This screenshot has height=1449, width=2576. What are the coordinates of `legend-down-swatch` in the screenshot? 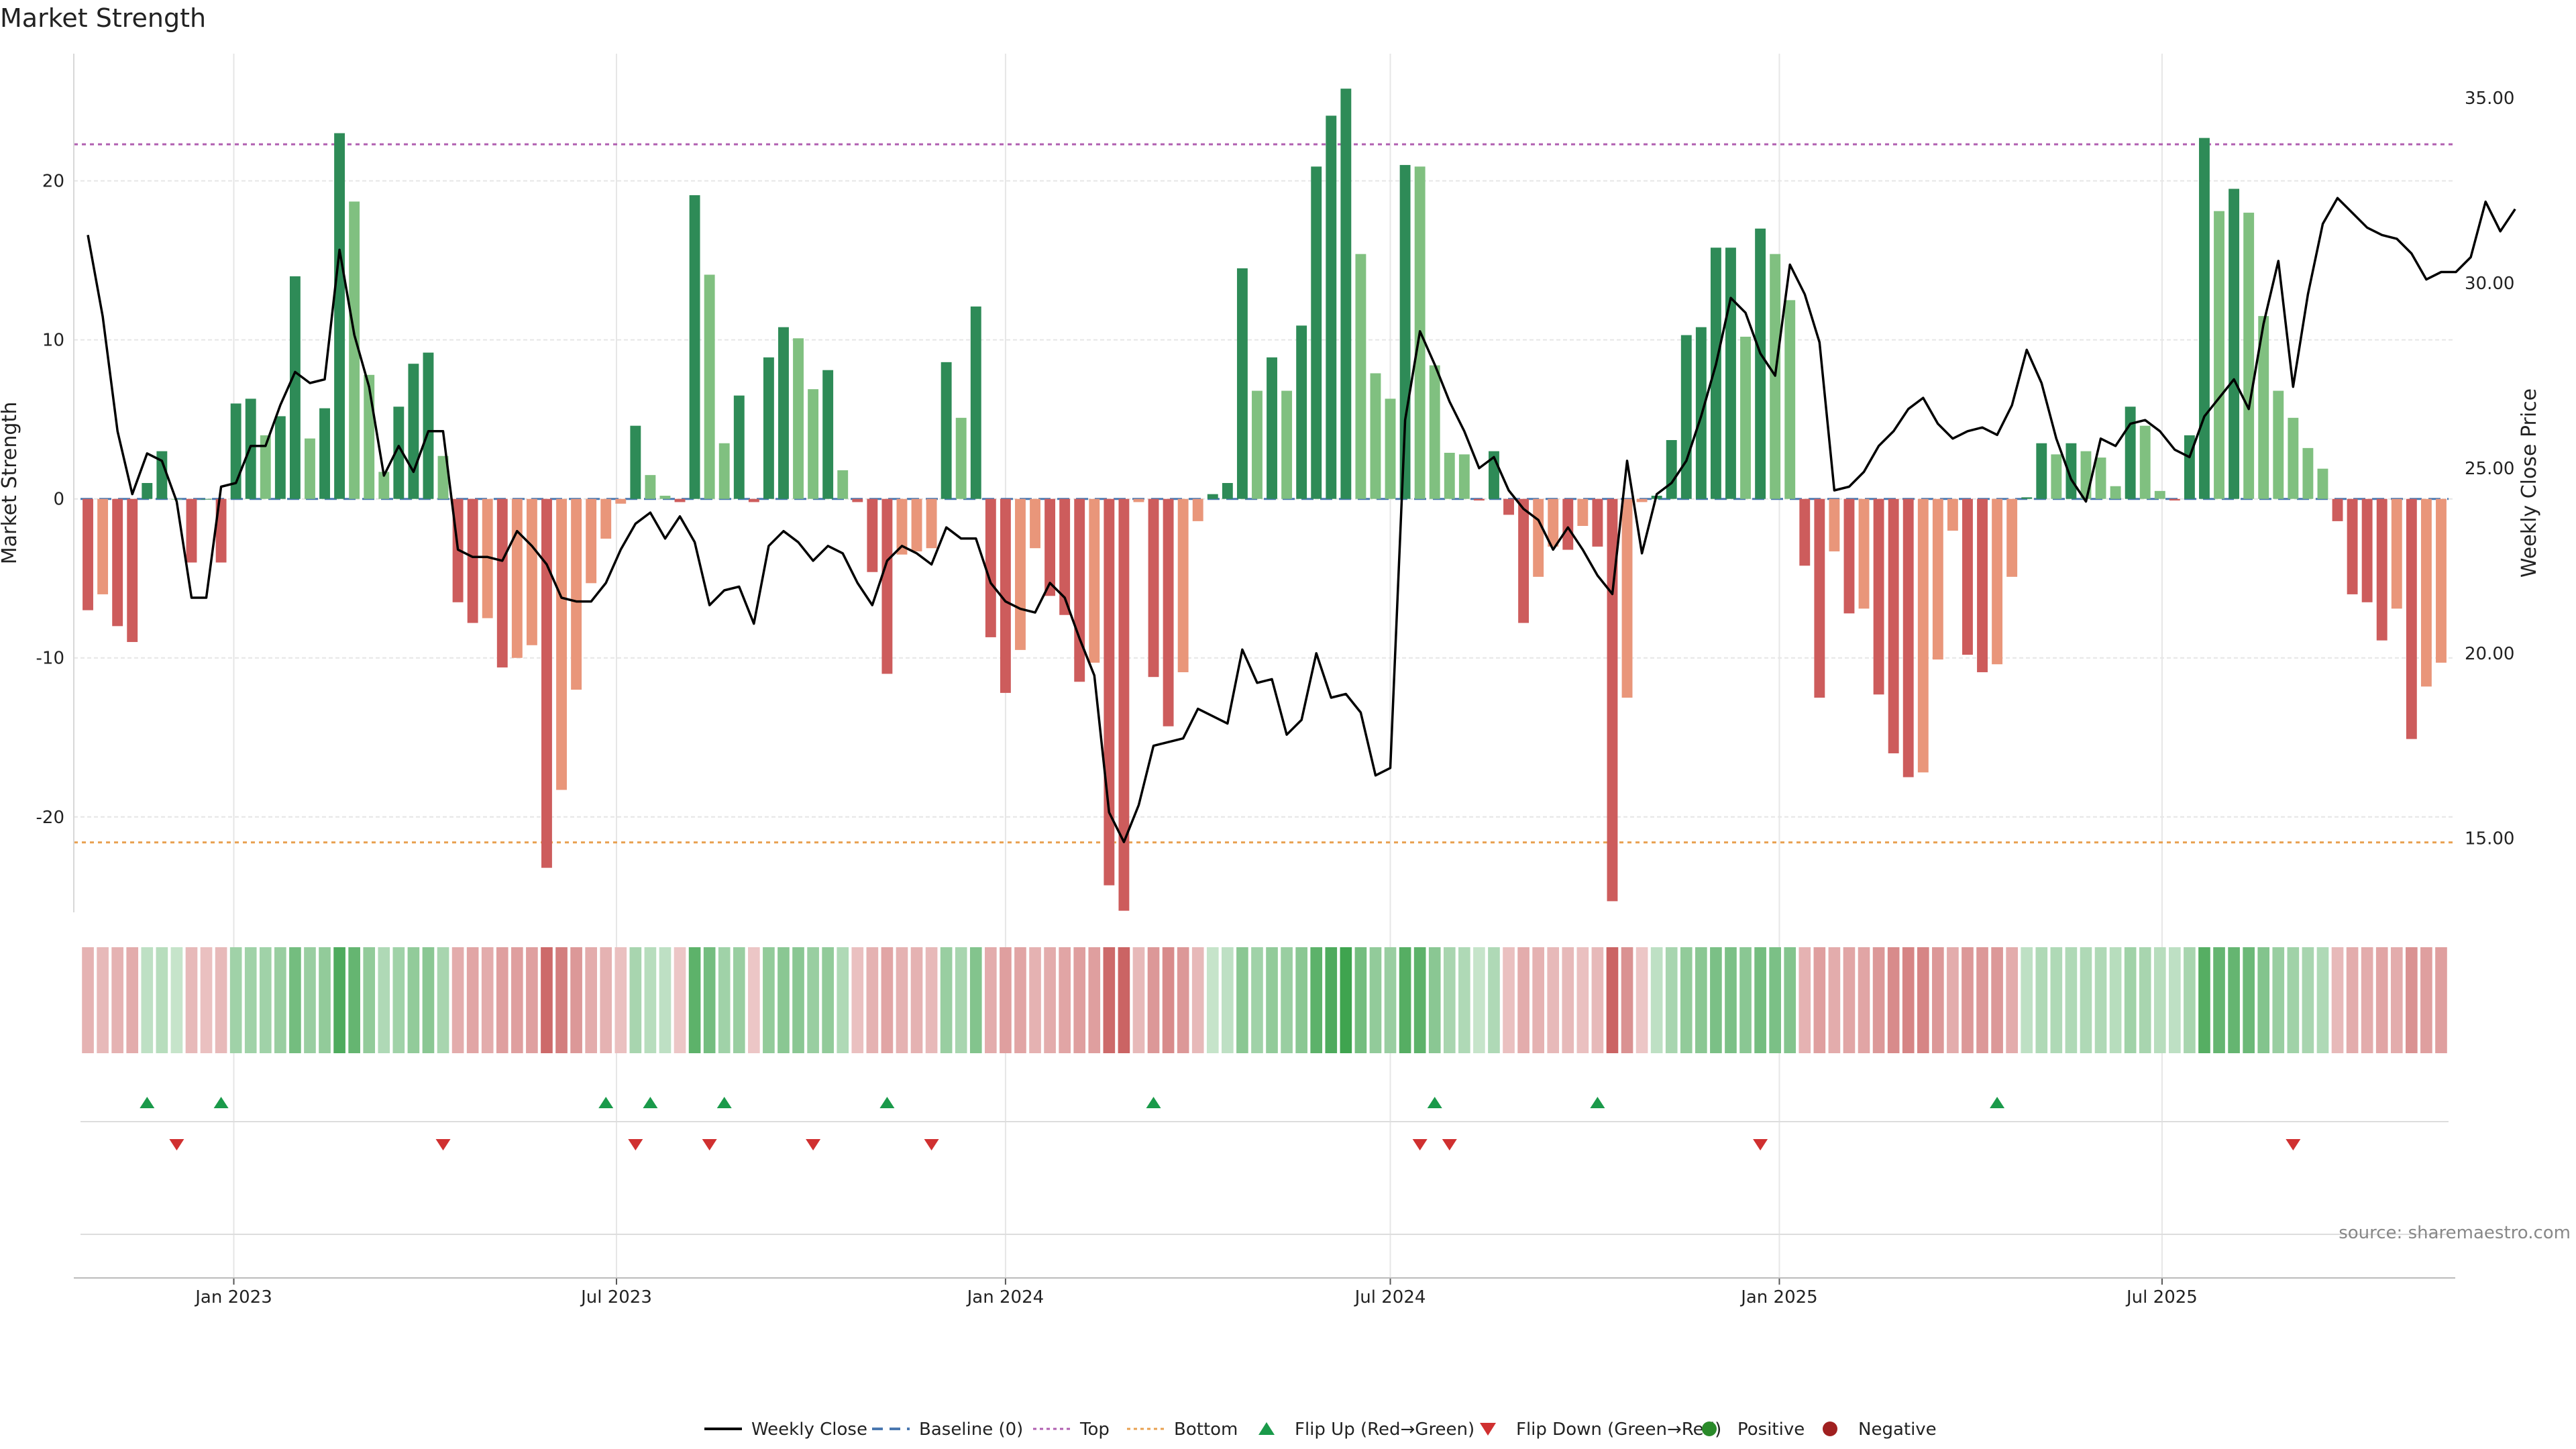 It's located at (1488, 1429).